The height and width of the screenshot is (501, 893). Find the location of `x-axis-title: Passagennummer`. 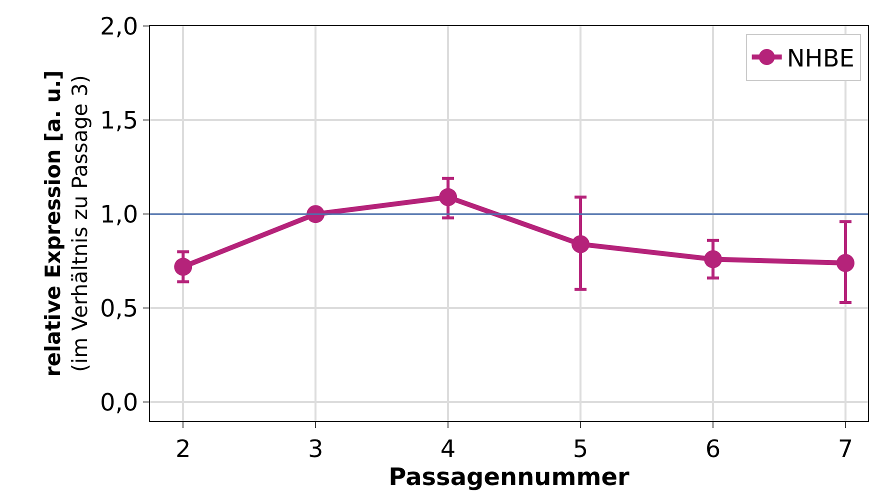

x-axis-title: Passagennummer is located at coordinates (509, 476).